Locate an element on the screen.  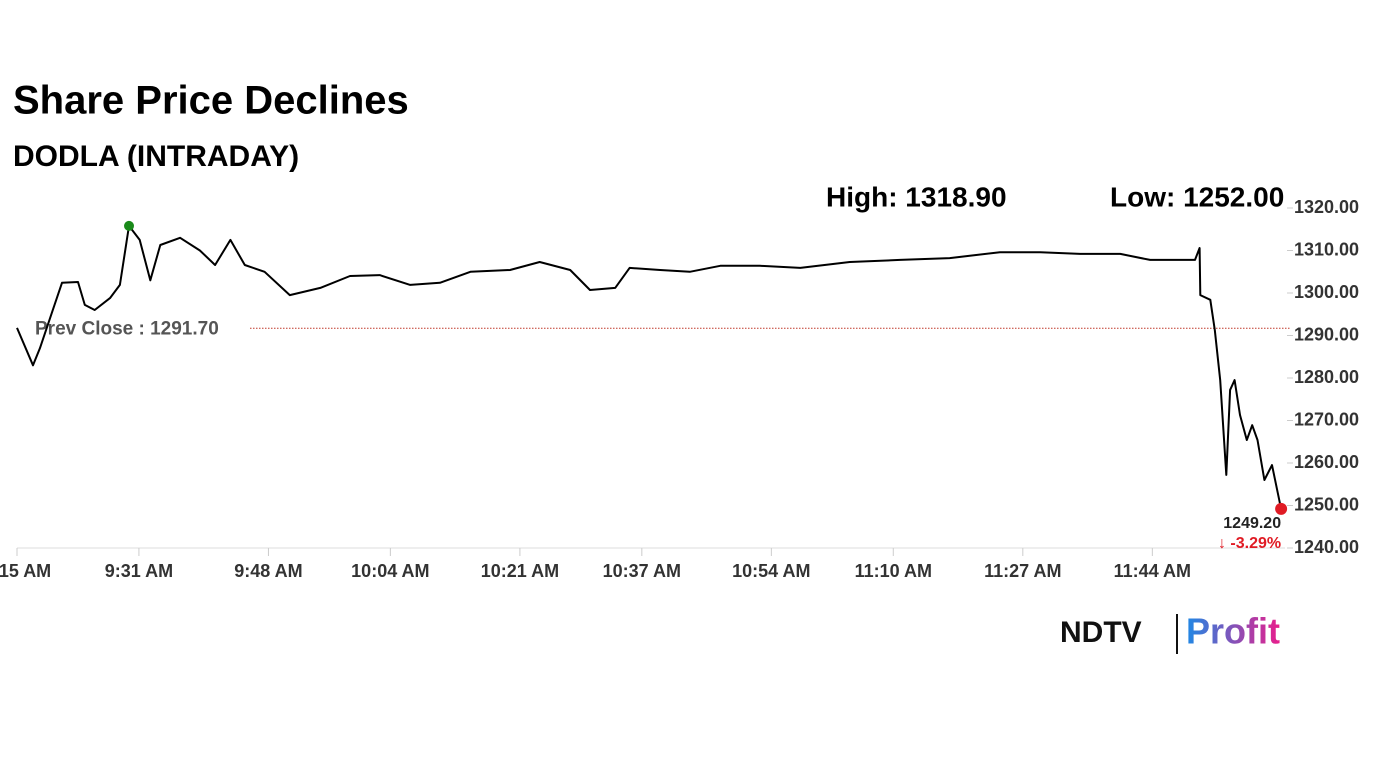
x-tick-label: 10:37 AM is located at coordinates (642, 571).